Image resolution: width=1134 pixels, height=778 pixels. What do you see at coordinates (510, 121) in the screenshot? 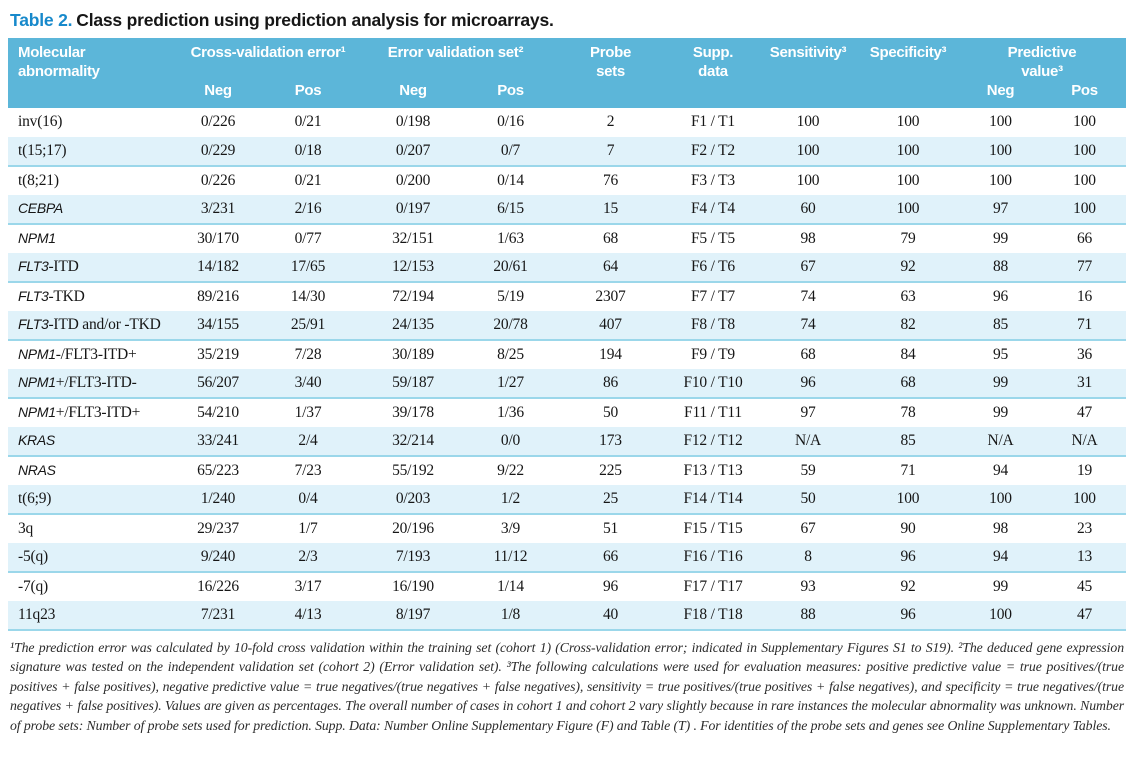
I see `ev-pos-cell: 0/16` at bounding box center [510, 121].